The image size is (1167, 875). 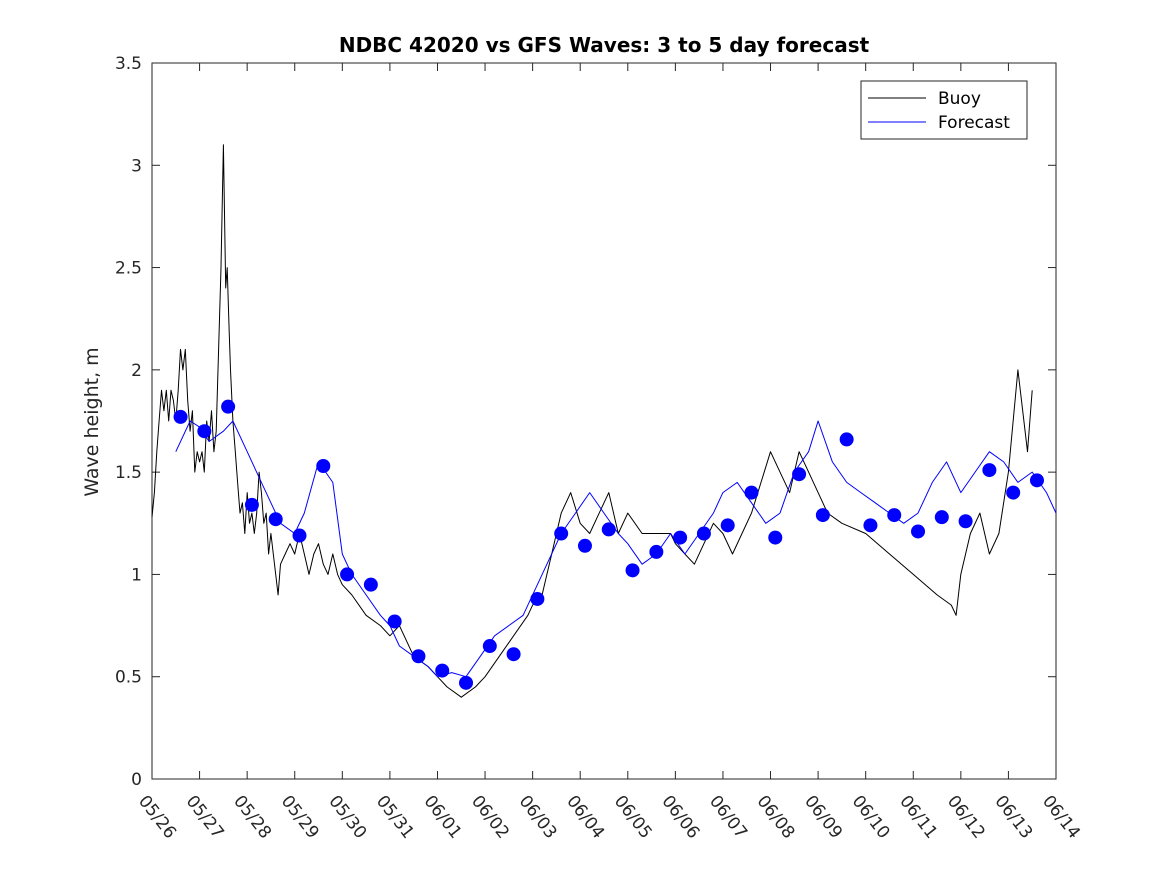 I want to click on y-tick-label: 3.5, so click(x=128, y=64).